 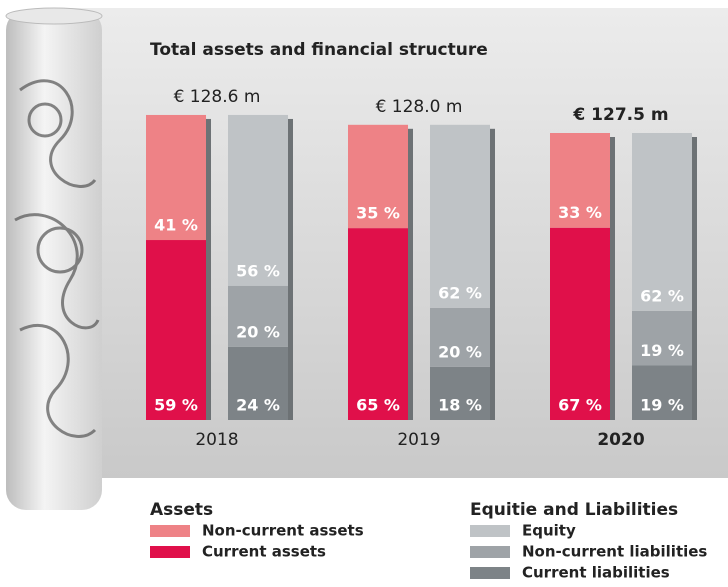 I want to click on data-label: 59 %, so click(x=176, y=405).